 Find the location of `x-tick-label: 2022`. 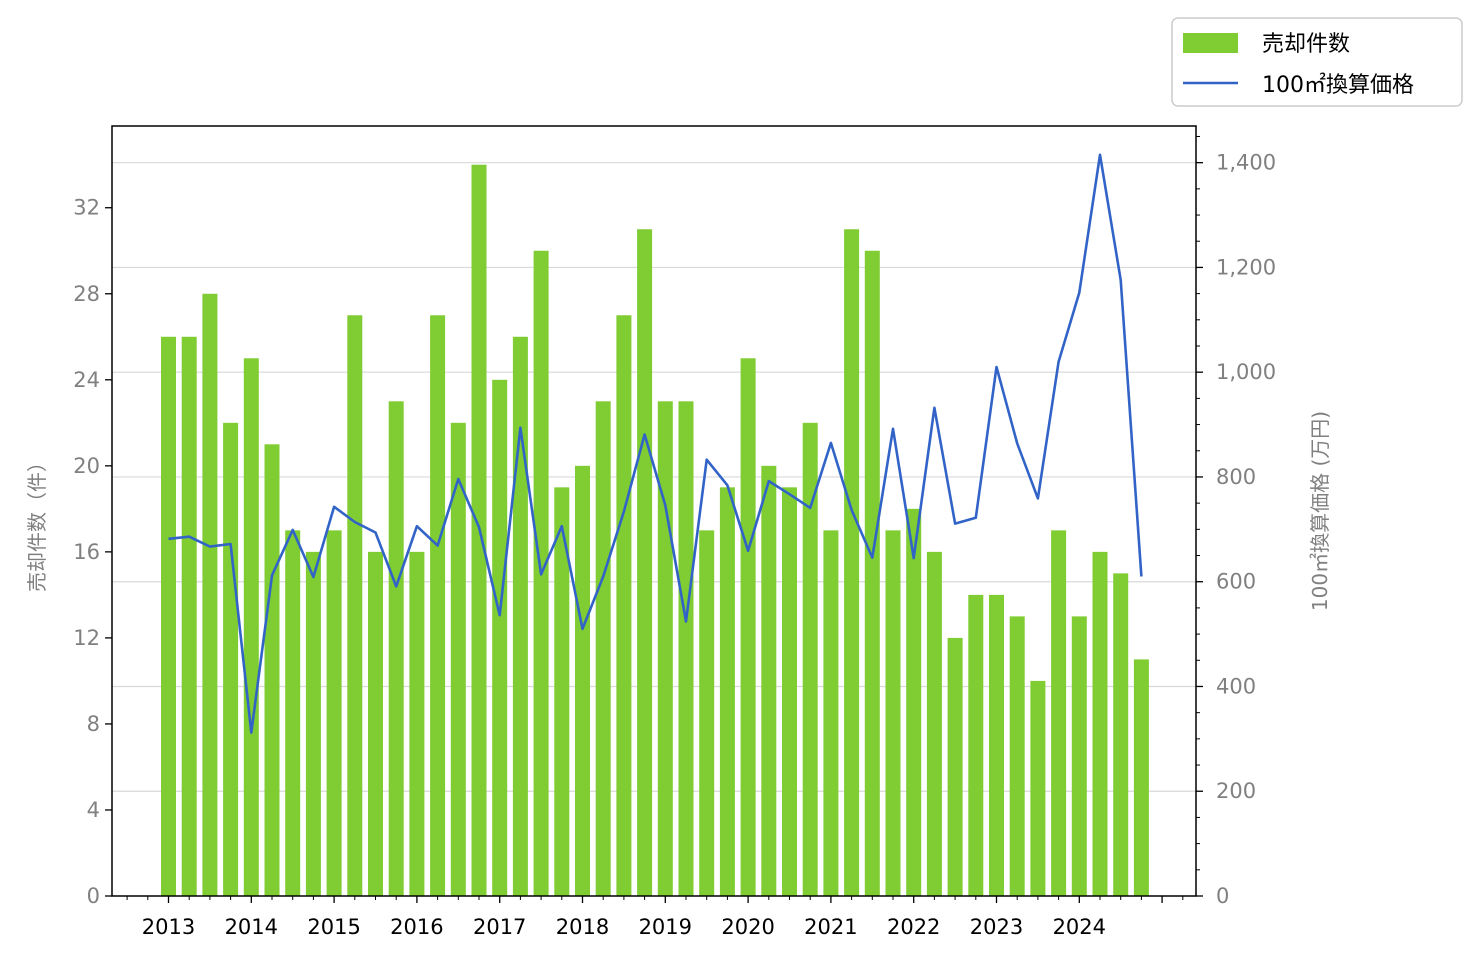

x-tick-label: 2022 is located at coordinates (913, 927).